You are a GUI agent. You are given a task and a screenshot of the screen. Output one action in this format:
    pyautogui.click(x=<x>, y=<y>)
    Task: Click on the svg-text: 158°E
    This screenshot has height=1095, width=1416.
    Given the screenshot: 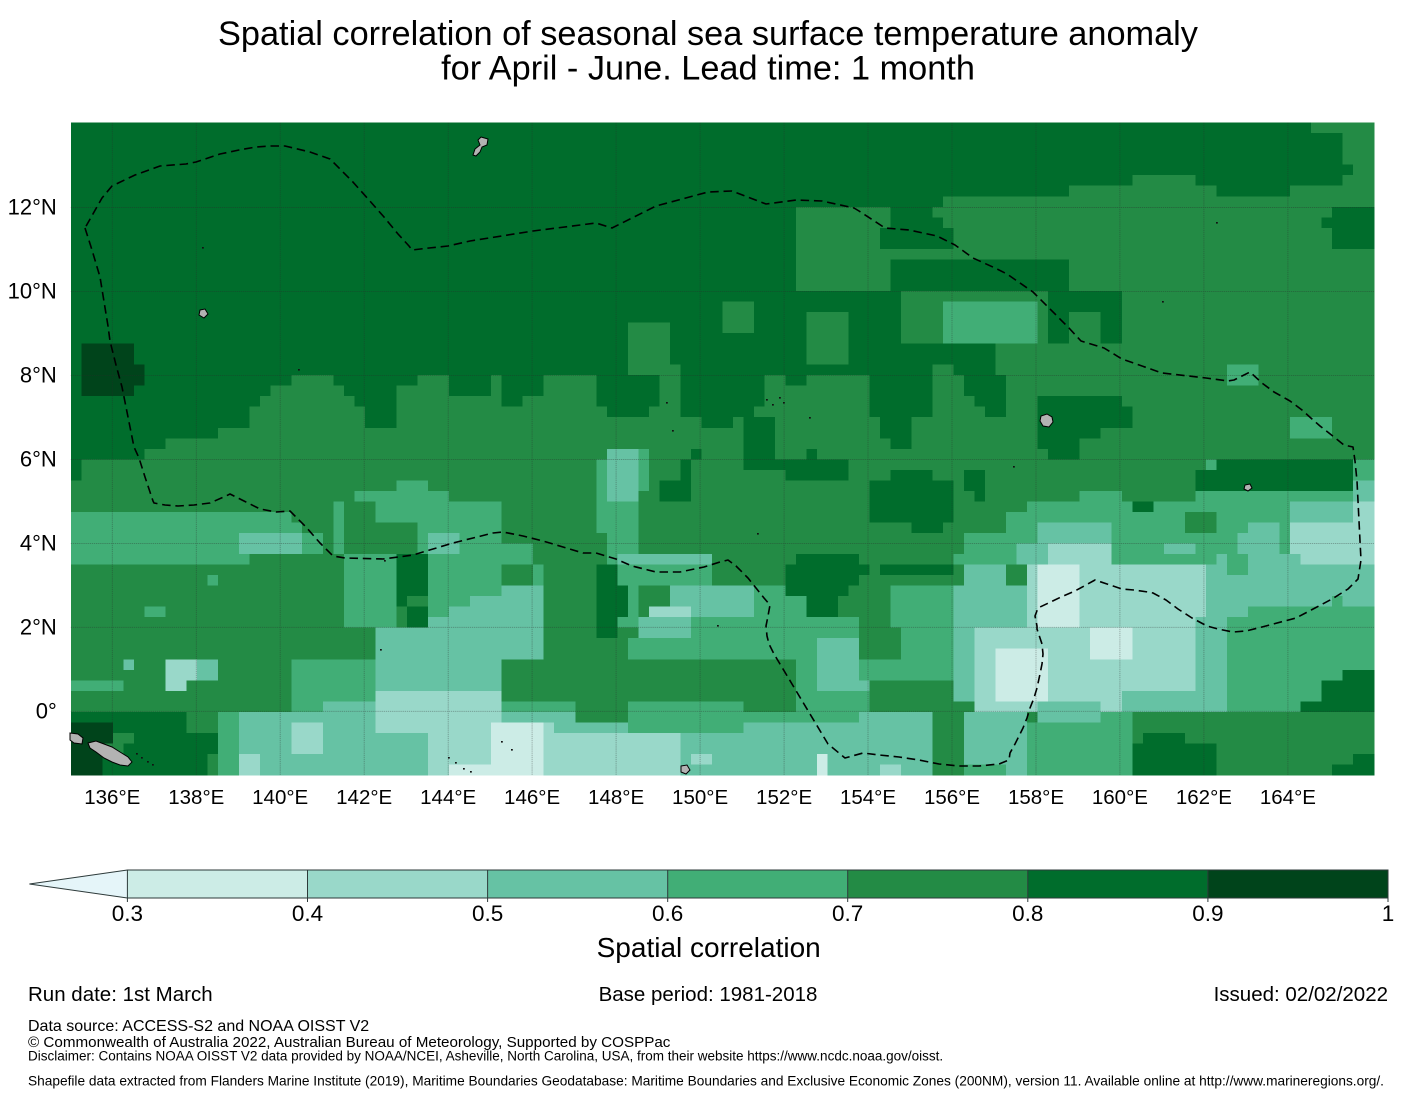 What is the action you would take?
    pyautogui.click(x=1036, y=797)
    